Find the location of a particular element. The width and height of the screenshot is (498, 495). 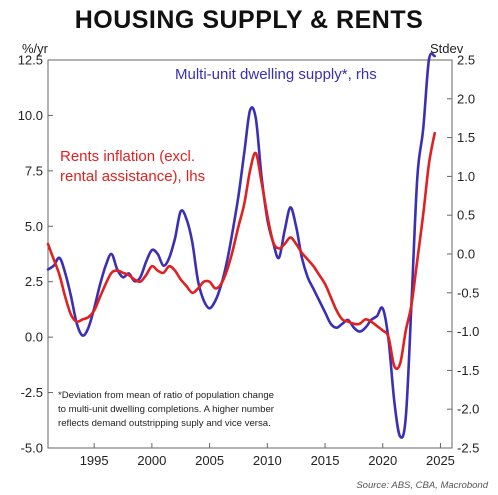

left-tick-label: 2.5 is located at coordinates (34, 281).